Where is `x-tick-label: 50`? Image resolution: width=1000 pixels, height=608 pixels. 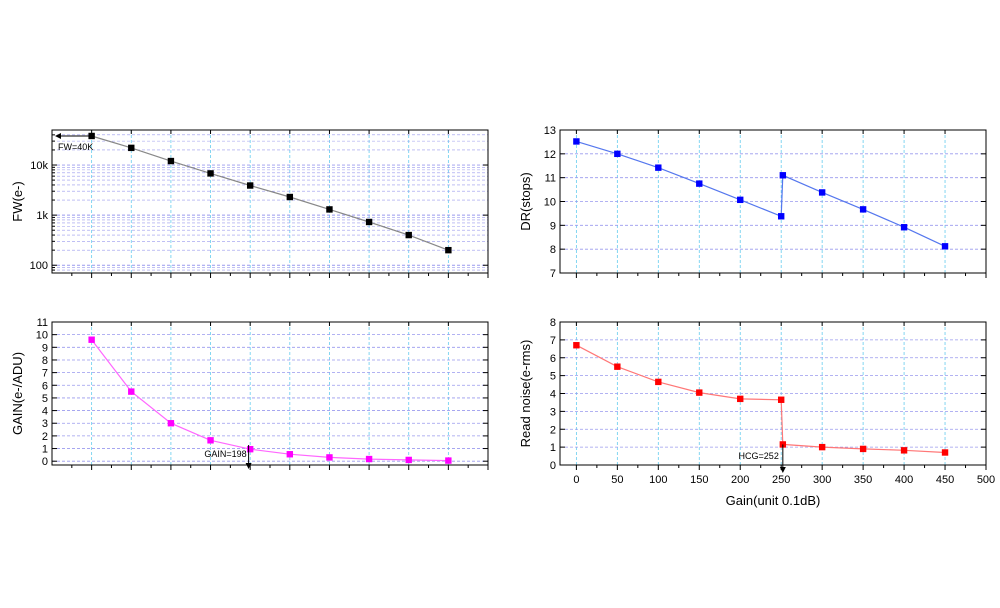
x-tick-label: 50 is located at coordinates (617, 480).